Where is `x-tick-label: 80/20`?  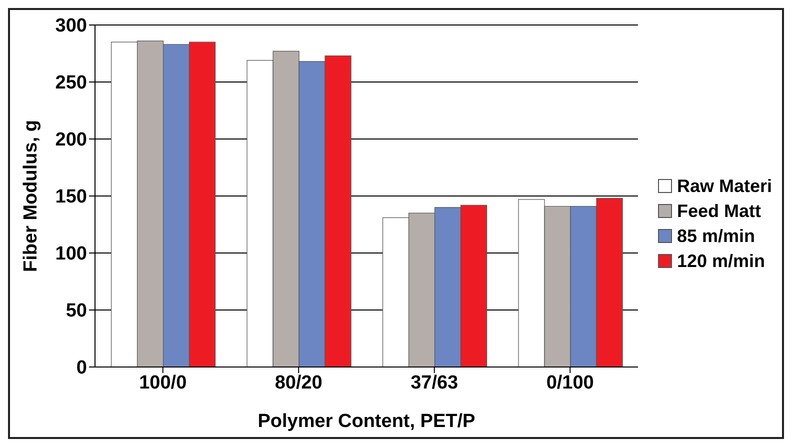 x-tick-label: 80/20 is located at coordinates (298, 383).